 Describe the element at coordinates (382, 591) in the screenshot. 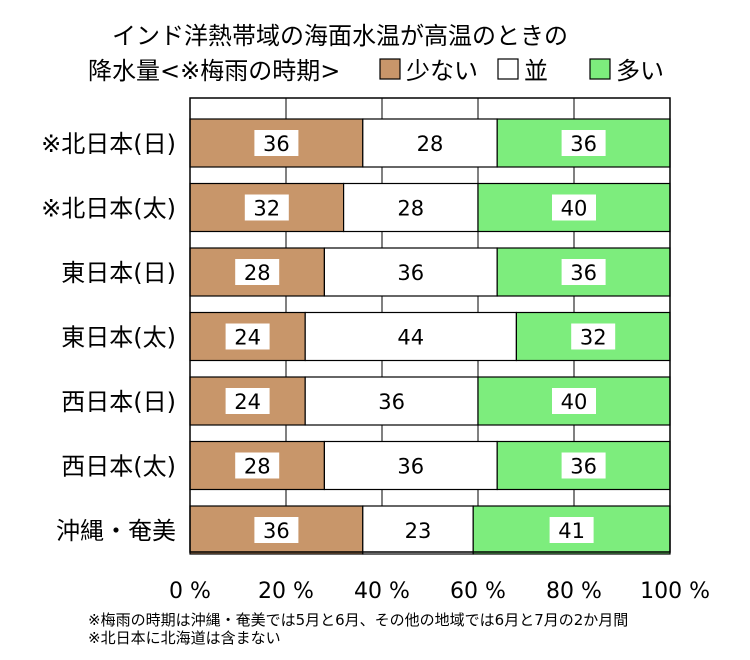

I see `x-tick-label: 40 %` at that location.